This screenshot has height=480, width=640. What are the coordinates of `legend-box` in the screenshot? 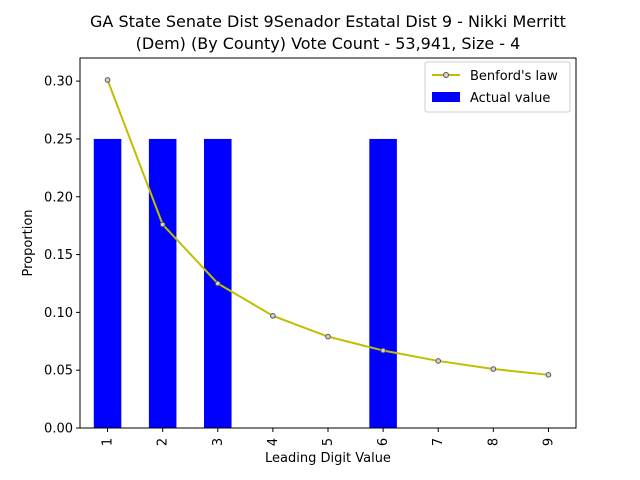 It's located at (497, 87).